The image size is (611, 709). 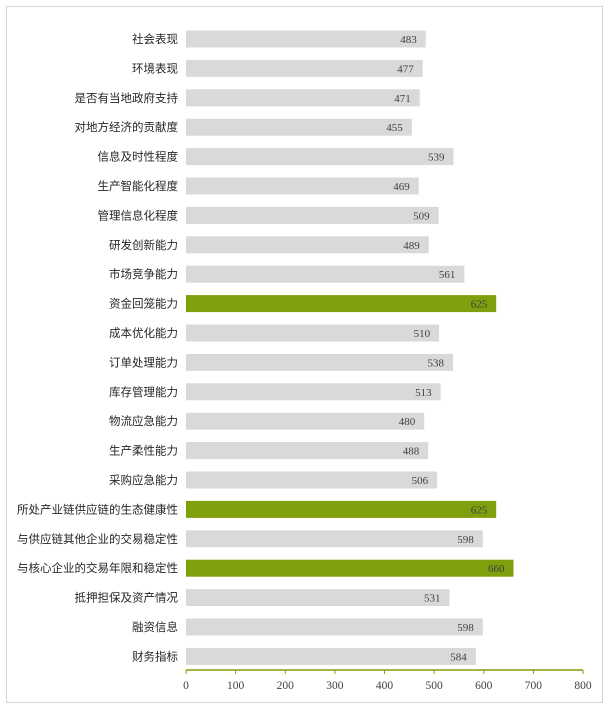 What do you see at coordinates (583, 686) in the screenshot?
I see `x-tick-label-800: 800` at bounding box center [583, 686].